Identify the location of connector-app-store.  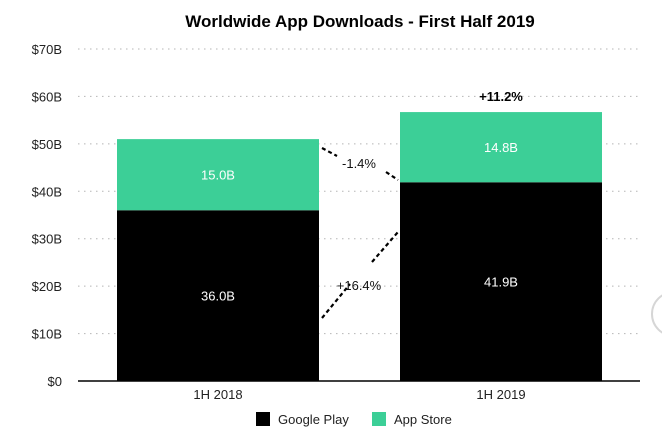
(329, 152).